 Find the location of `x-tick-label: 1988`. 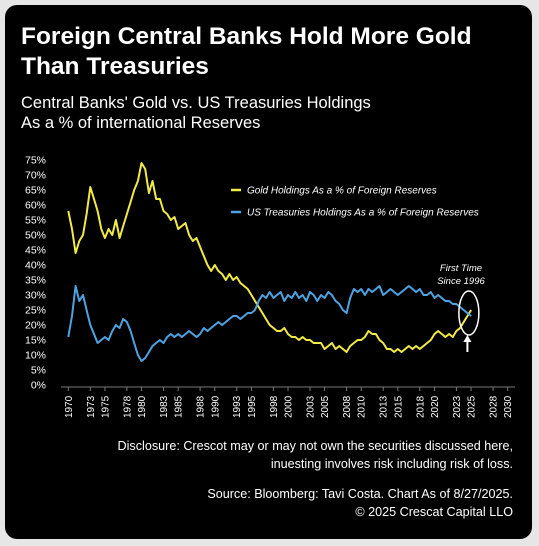

x-tick-label: 1988 is located at coordinates (201, 406).